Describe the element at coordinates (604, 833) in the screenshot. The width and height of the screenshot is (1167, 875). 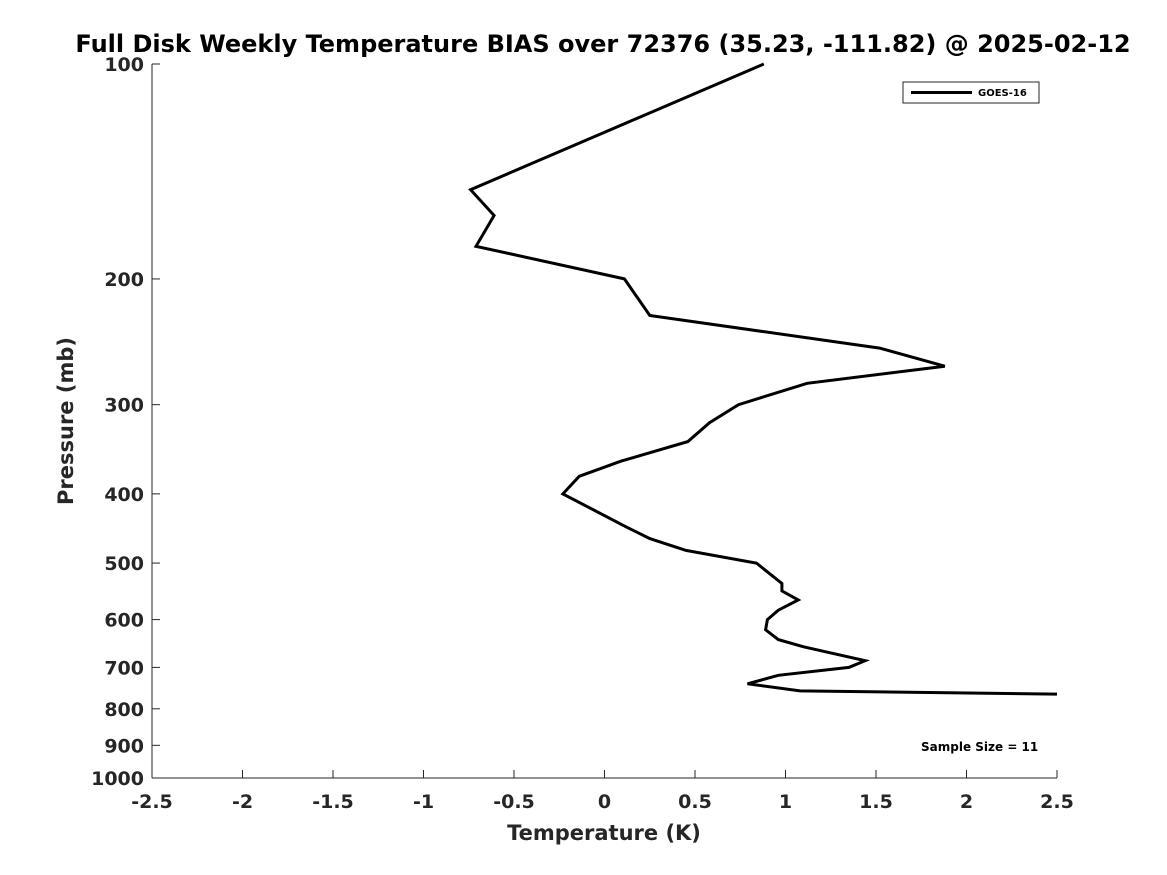
I see `x-axis-label: Temperature (K)` at that location.